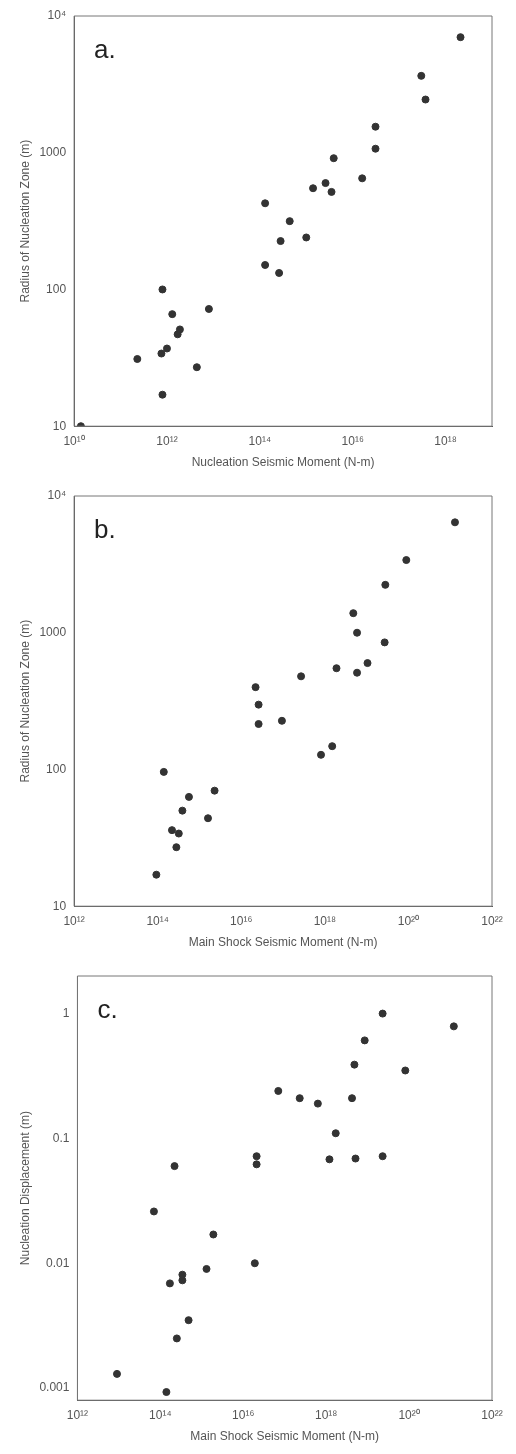  I want to click on y-axis-title: Nucleation Displacement (m), so click(24, 1188).